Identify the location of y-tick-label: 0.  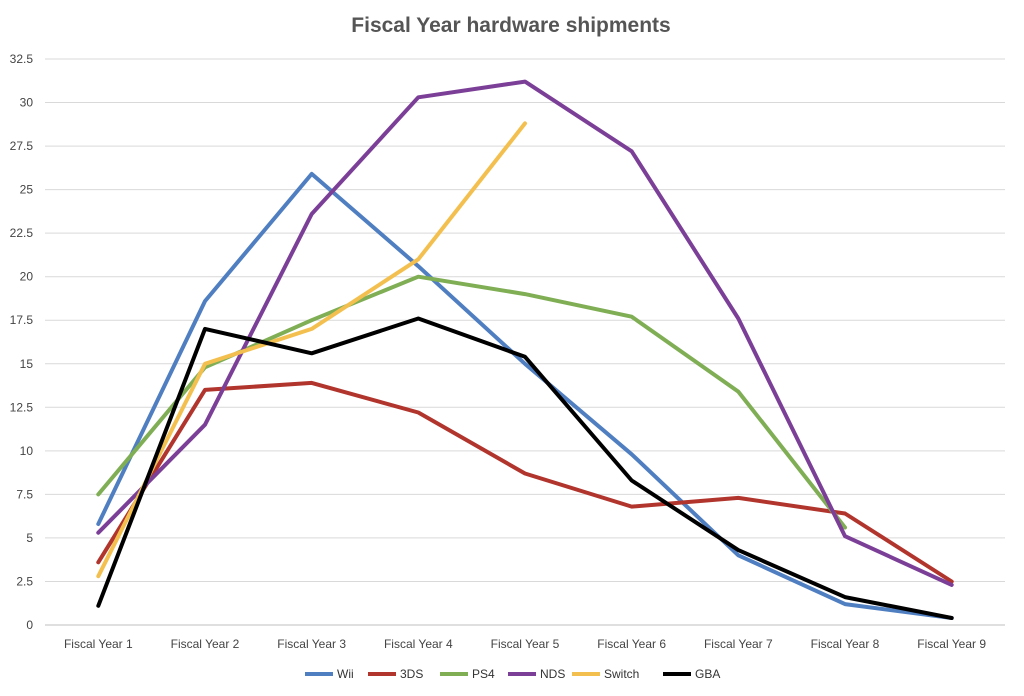
(29, 625).